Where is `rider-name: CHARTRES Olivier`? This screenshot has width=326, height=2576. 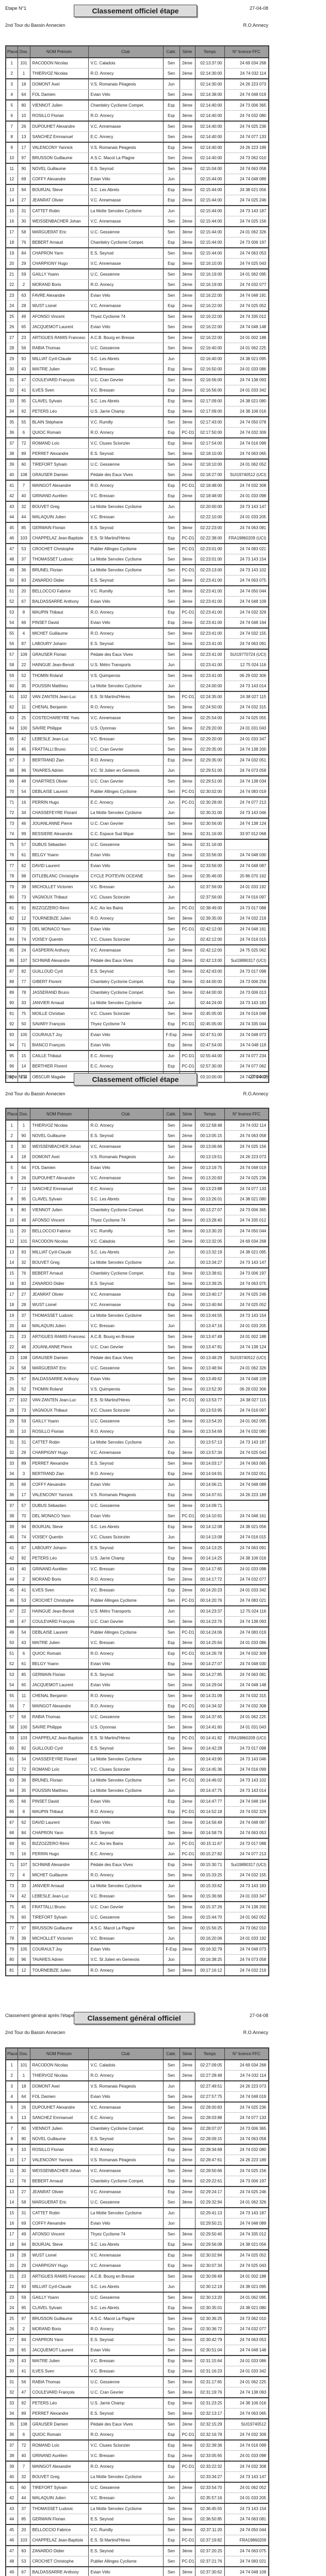
rider-name: CHARTRES Olivier is located at coordinates (59, 781).